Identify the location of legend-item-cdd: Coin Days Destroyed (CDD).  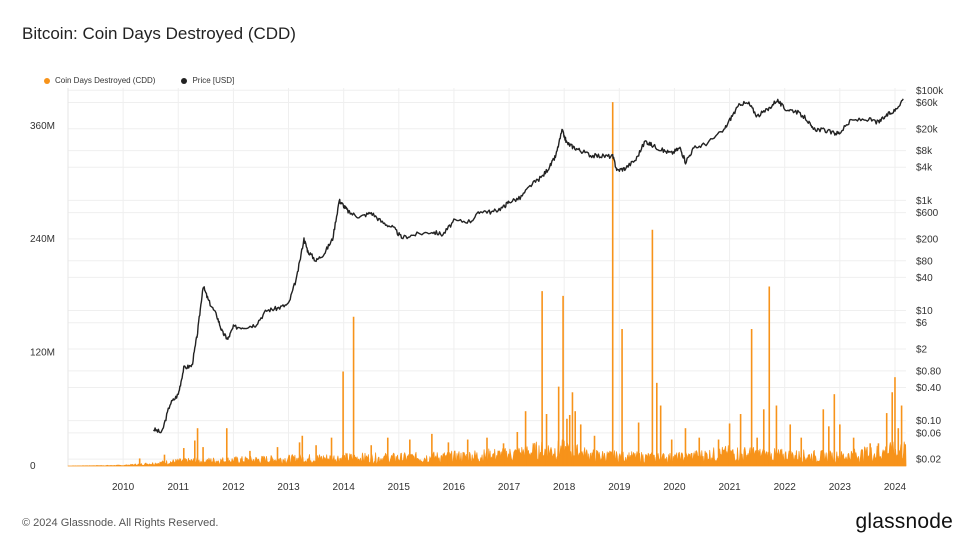
(99, 80).